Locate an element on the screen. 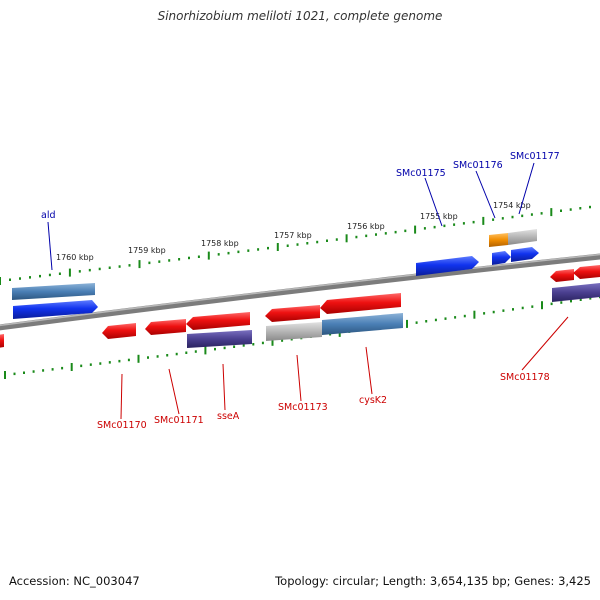 The height and width of the screenshot is (600, 600). forward-label-leaders is located at coordinates (291, 216).